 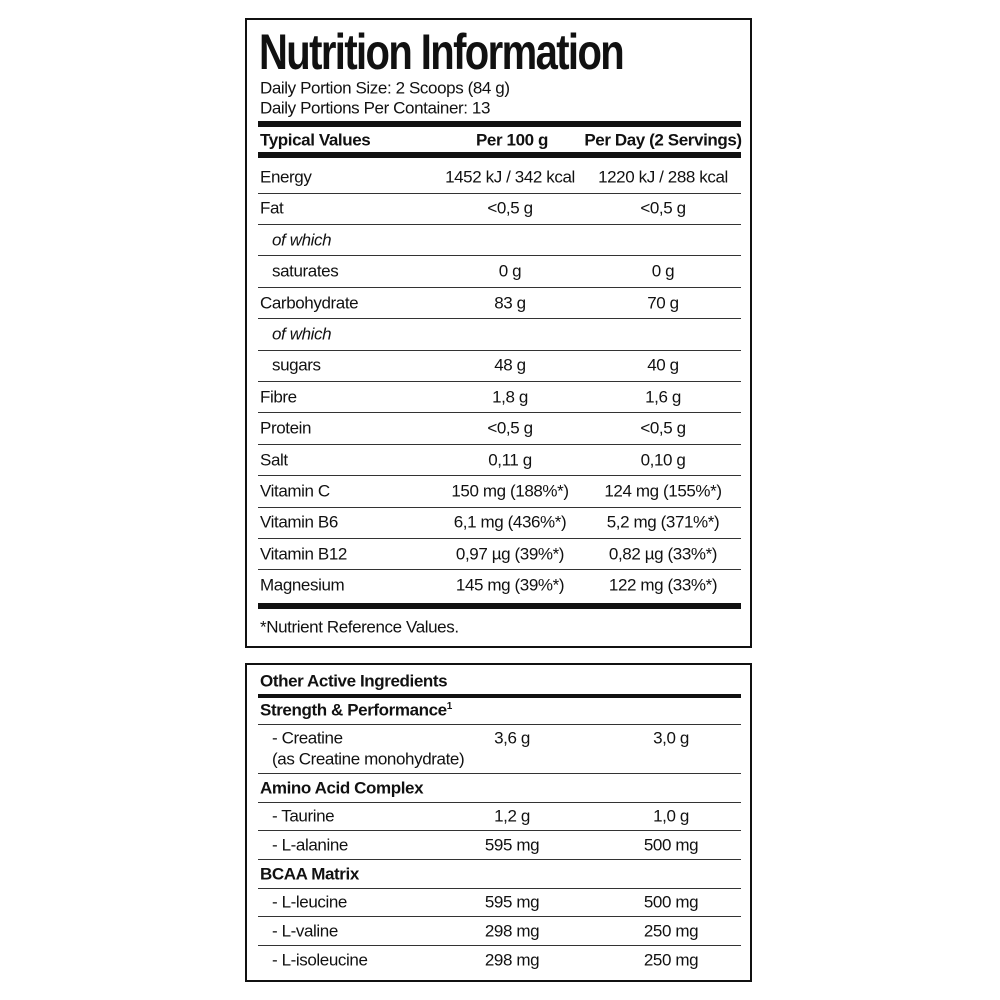 What do you see at coordinates (375, 108) in the screenshot?
I see `portions: Daily Portions Per Container: 13` at bounding box center [375, 108].